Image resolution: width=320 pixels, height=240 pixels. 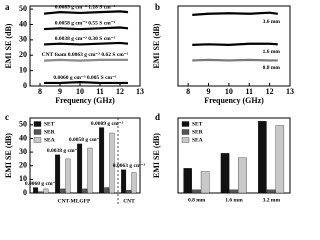 I want to click on bar-group-label: 0.0038 g cm⁻³, so click(x=63, y=151).